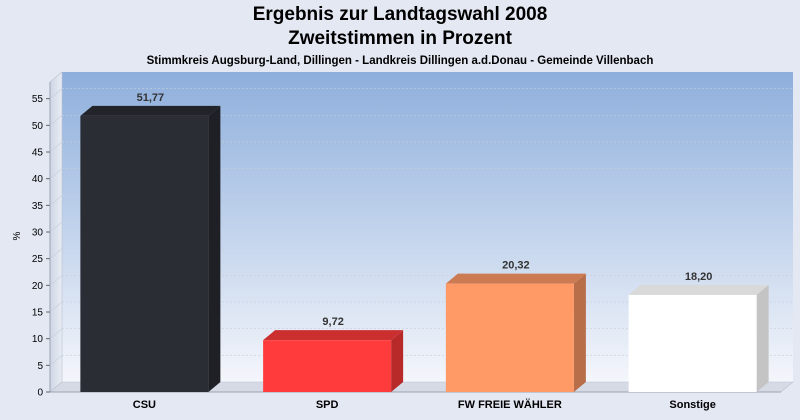 The height and width of the screenshot is (420, 800). Describe the element at coordinates (516, 266) in the screenshot. I see `bar-value-label: 20,32` at that location.